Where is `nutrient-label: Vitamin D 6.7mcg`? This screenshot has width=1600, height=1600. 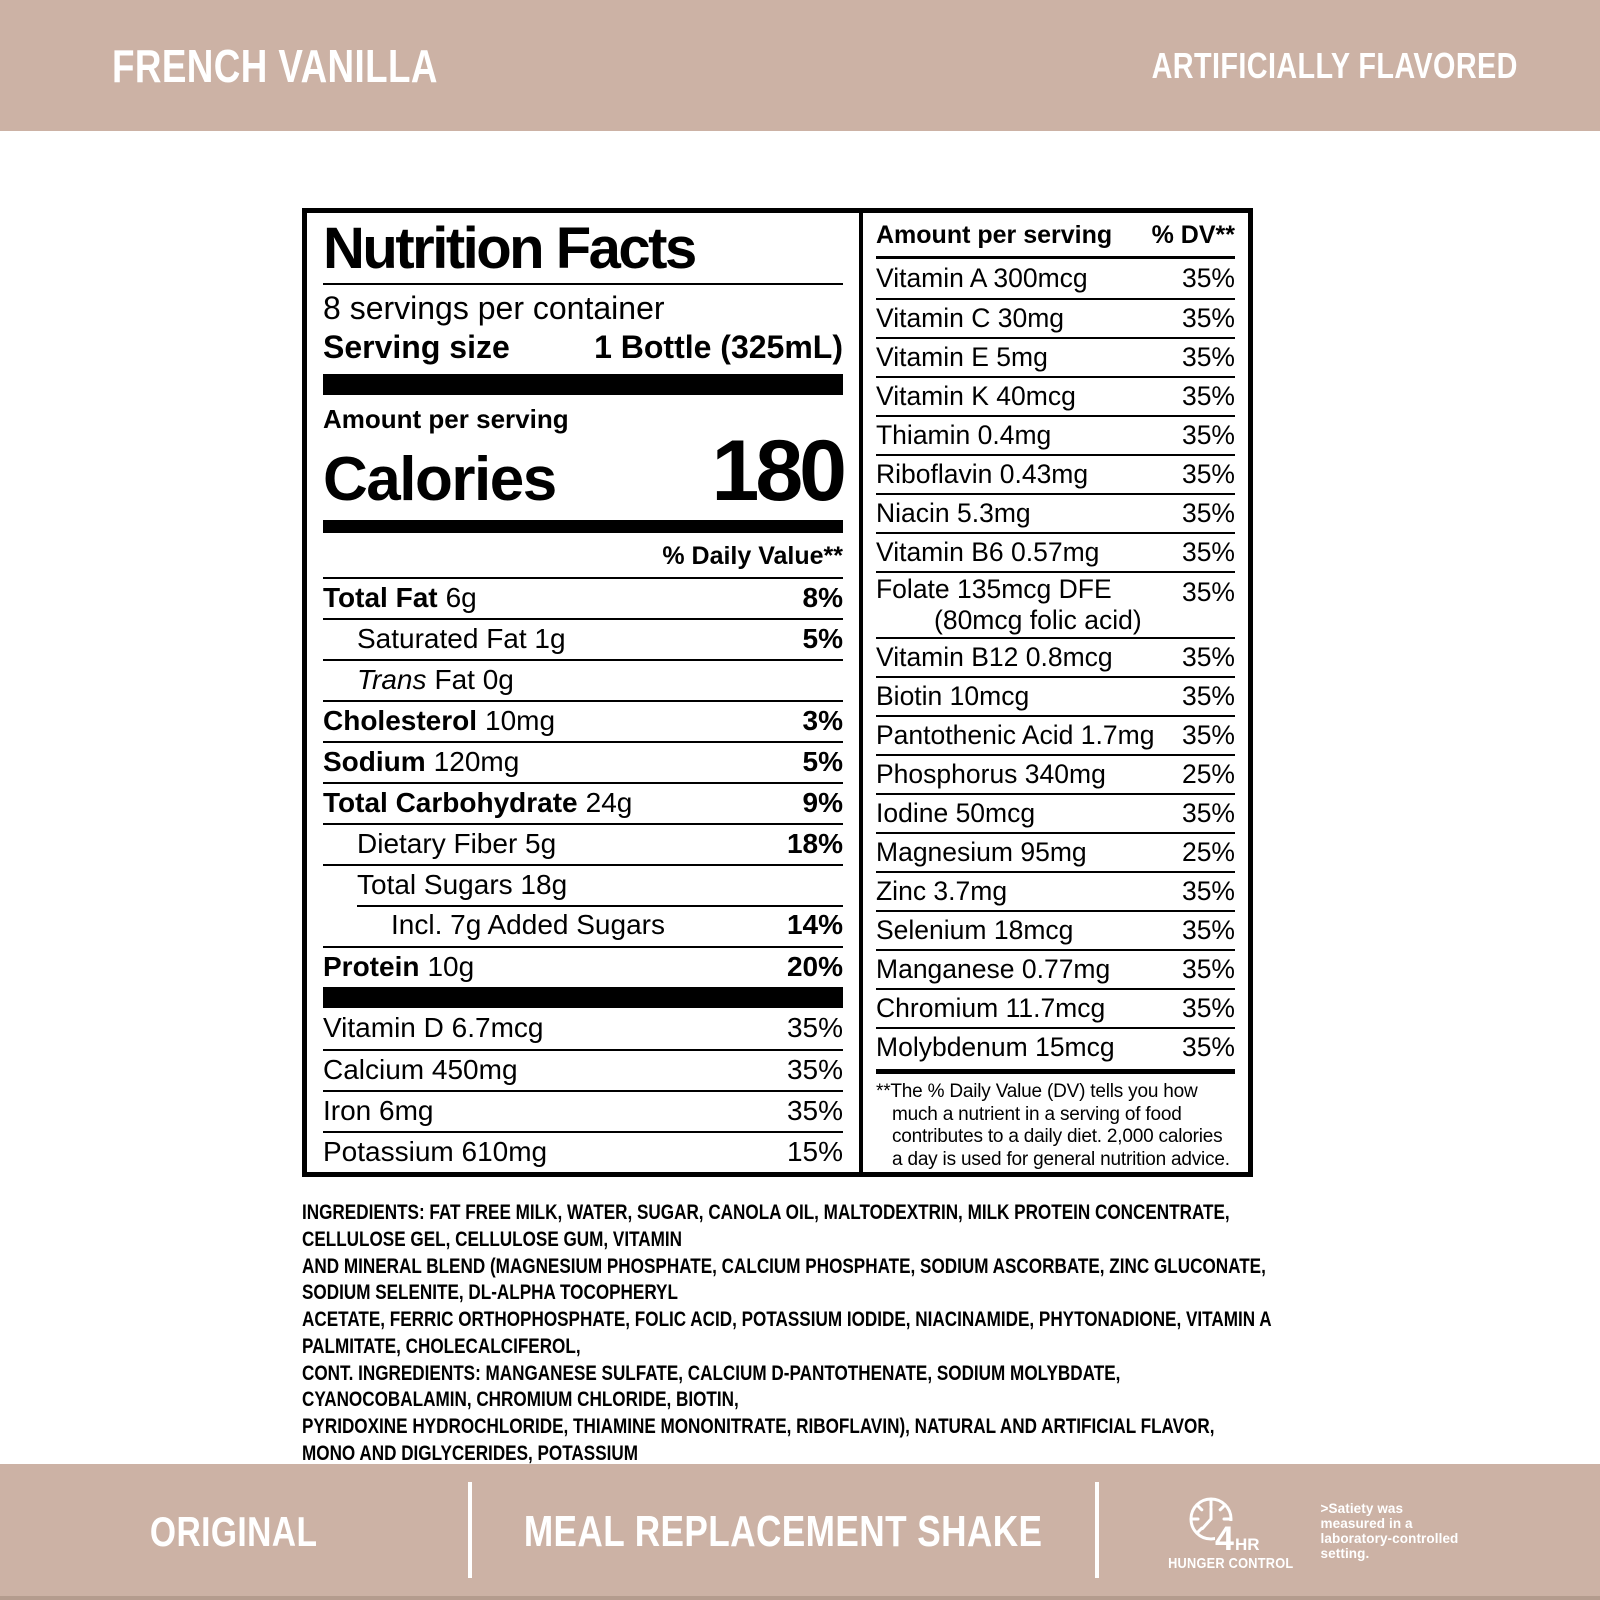 nutrient-label: Vitamin D 6.7mcg is located at coordinates (433, 1028).